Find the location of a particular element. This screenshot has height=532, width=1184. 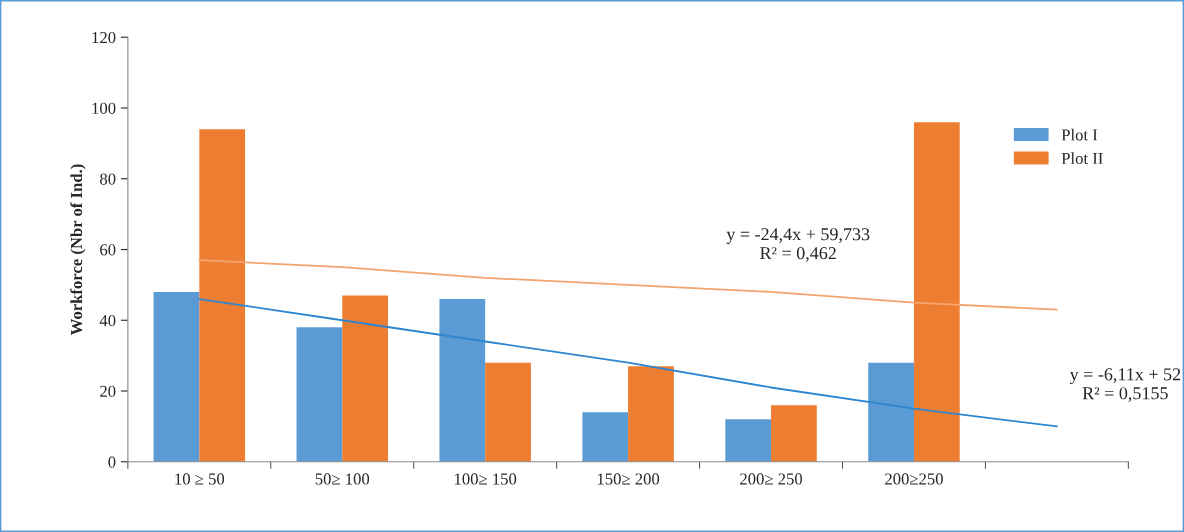

x-tick-label: 150≥ 200 is located at coordinates (628, 479).